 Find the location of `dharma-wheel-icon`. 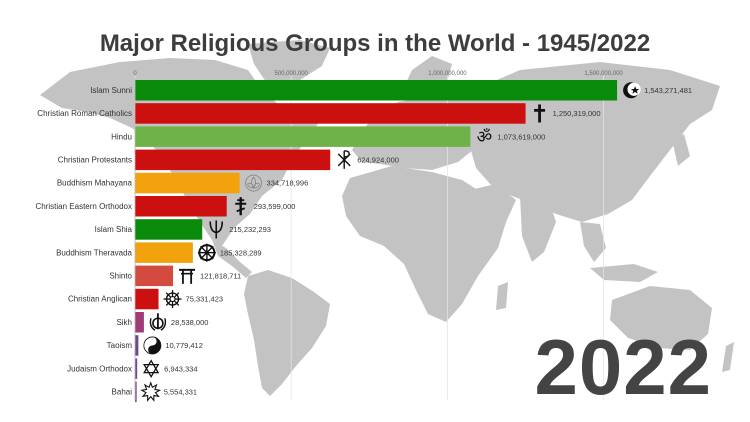

dharma-wheel-icon is located at coordinates (206, 252).